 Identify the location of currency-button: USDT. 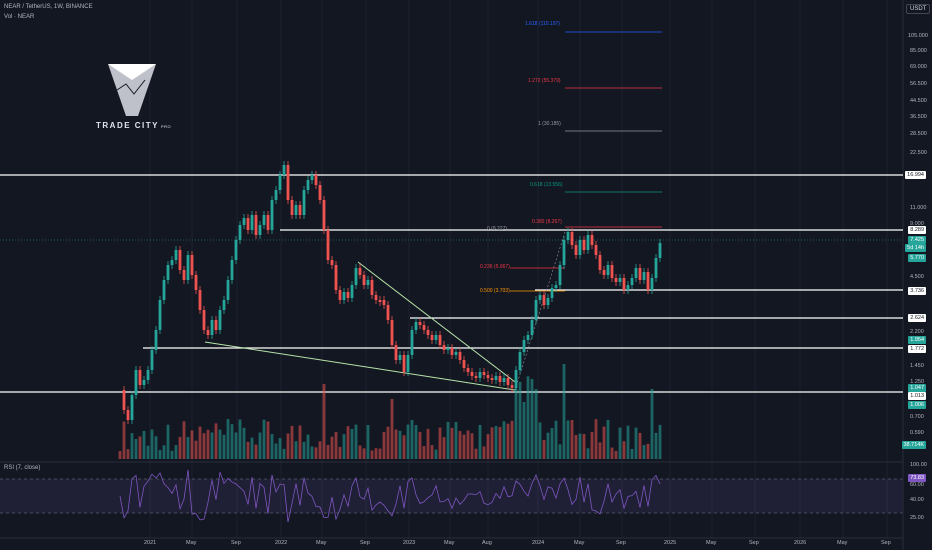
(918, 9).